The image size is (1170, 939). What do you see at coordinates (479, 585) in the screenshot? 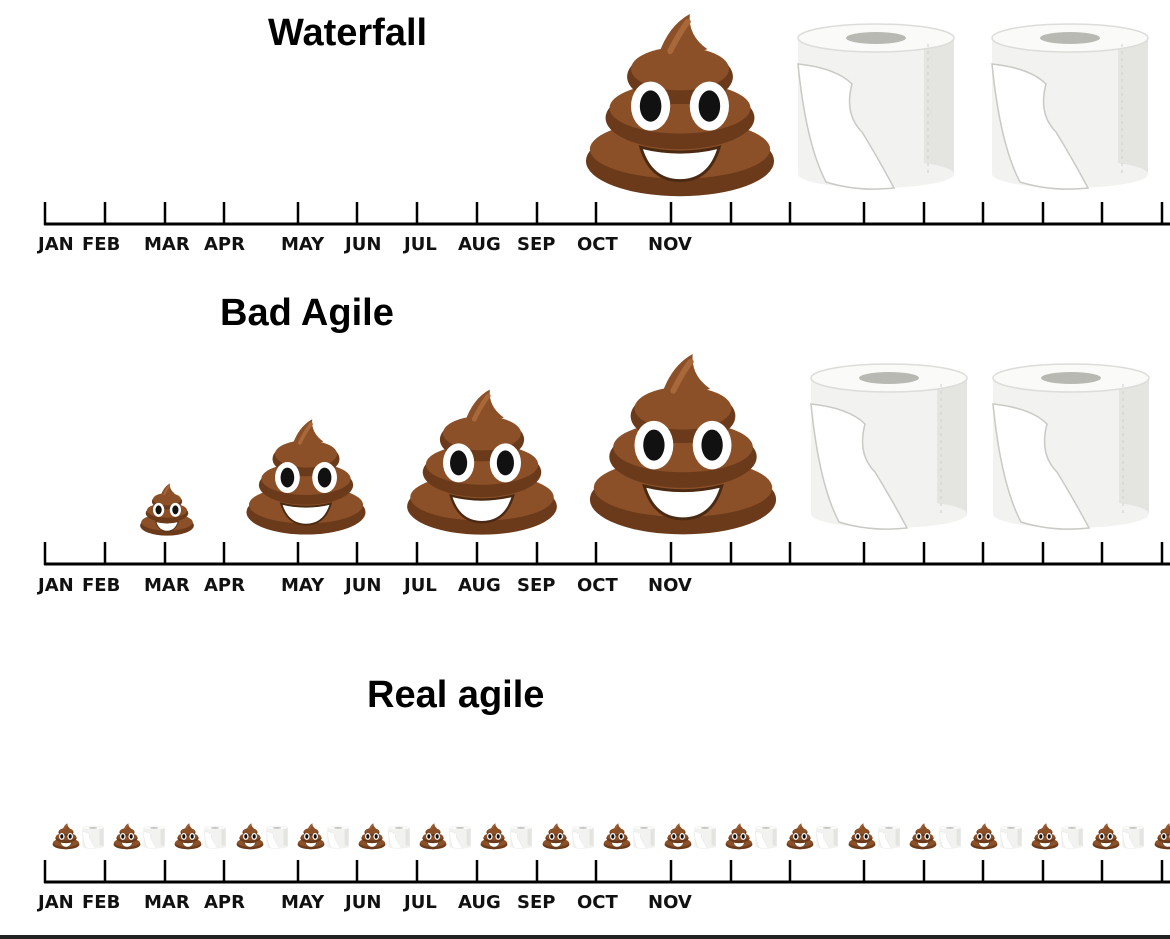
I see `month-label: AUG` at bounding box center [479, 585].